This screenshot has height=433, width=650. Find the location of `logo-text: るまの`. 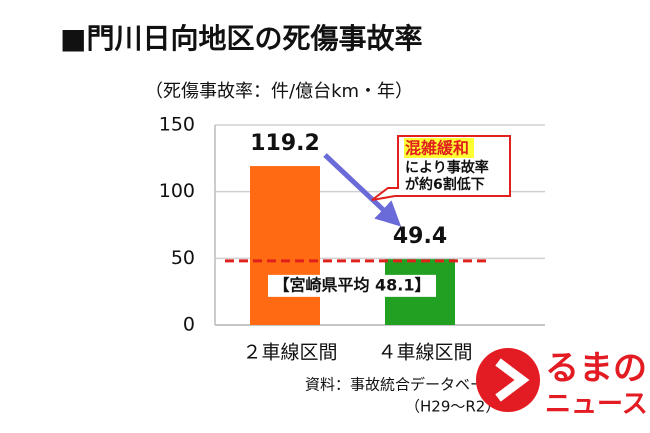

logo-text: るまの is located at coordinates (596, 369).